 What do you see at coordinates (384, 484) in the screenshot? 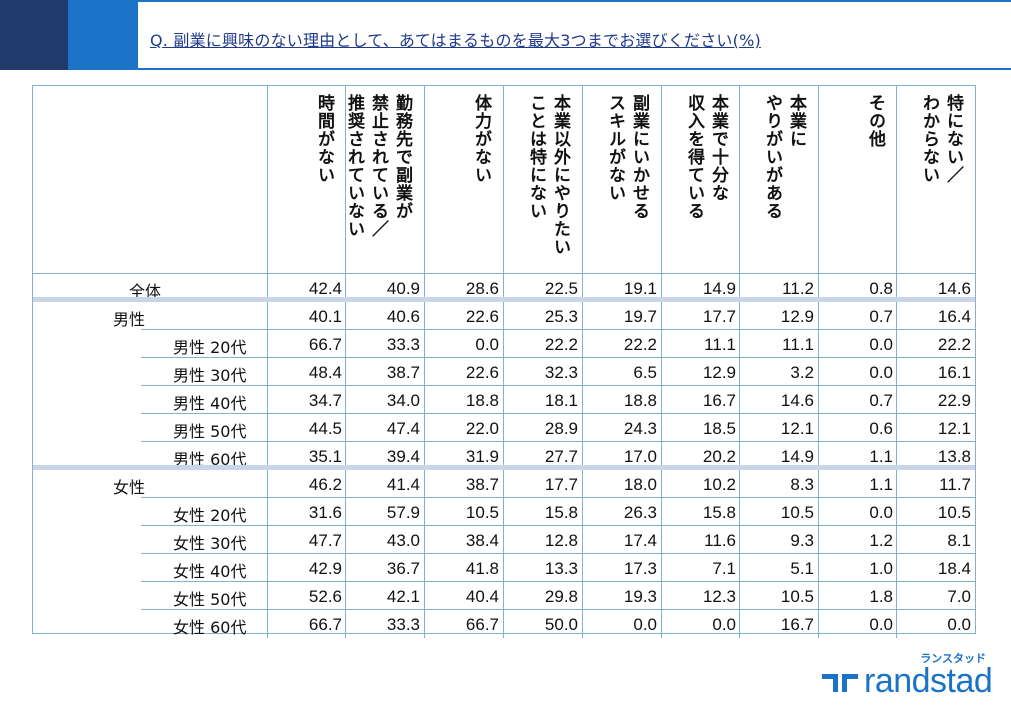
I see `table-cell: 41.4` at bounding box center [384, 484].